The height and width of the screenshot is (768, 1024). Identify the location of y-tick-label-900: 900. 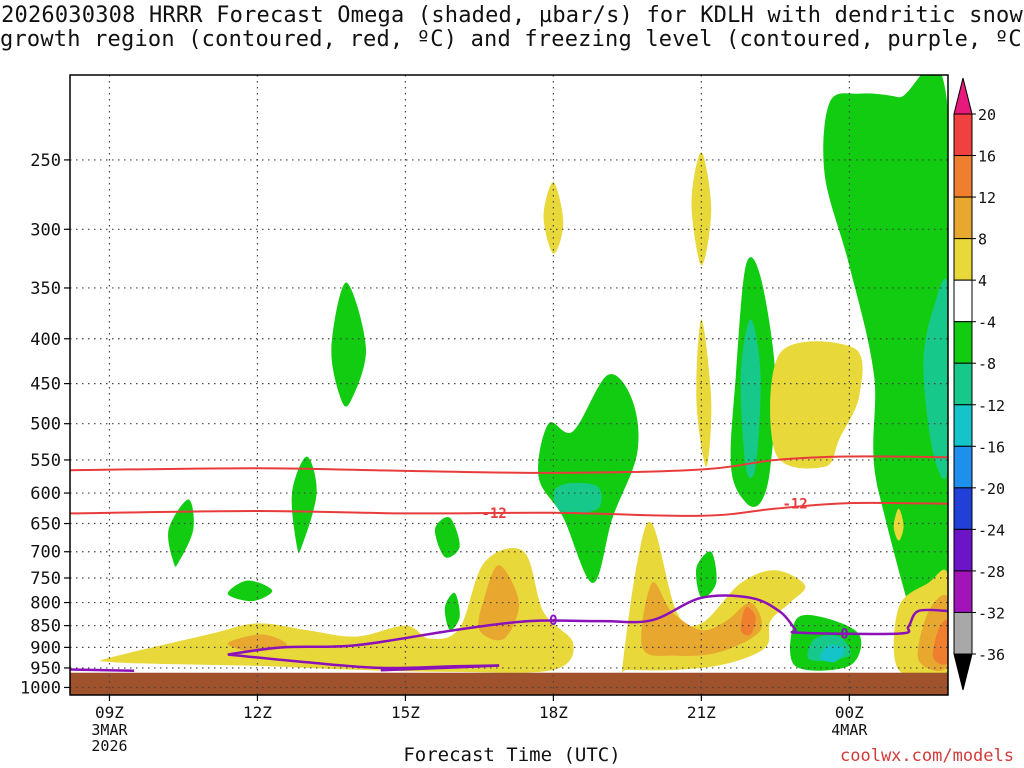
(45, 648).